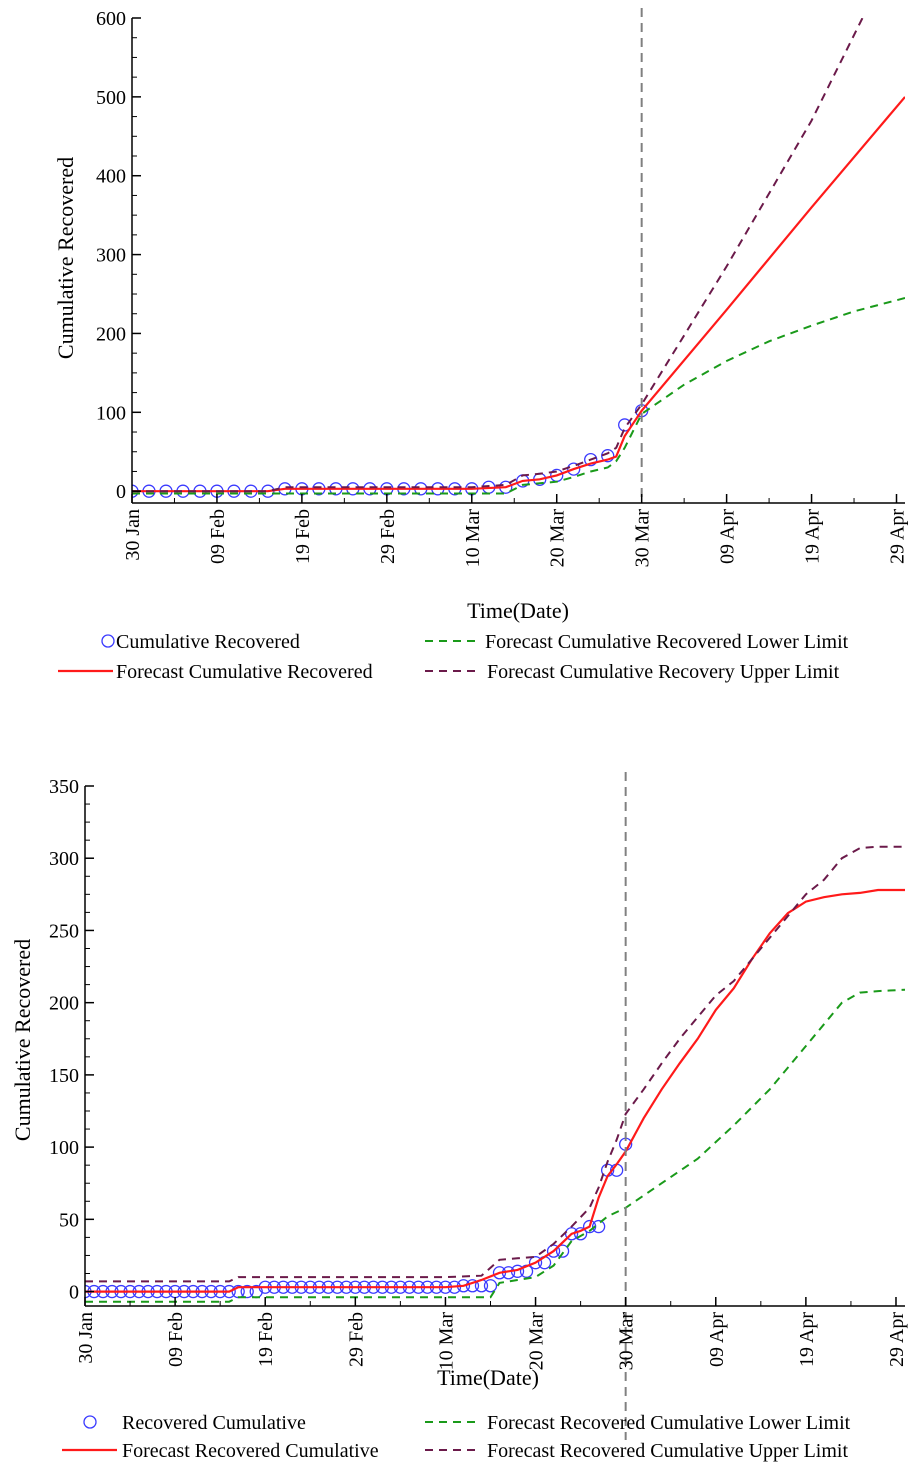  I want to click on chart-2-x-tick-label: 09 Apr, so click(717, 1339).